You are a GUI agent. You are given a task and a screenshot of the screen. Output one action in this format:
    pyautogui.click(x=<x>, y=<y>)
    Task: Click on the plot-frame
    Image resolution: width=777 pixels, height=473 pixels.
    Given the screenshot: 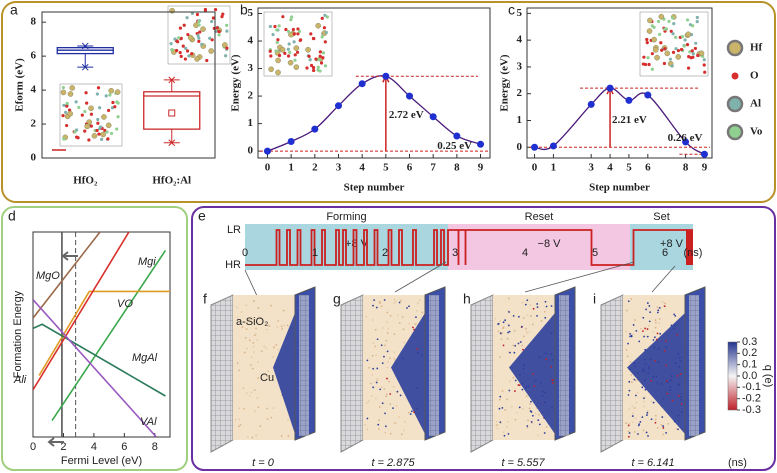 What is the action you would take?
    pyautogui.click(x=101, y=334)
    